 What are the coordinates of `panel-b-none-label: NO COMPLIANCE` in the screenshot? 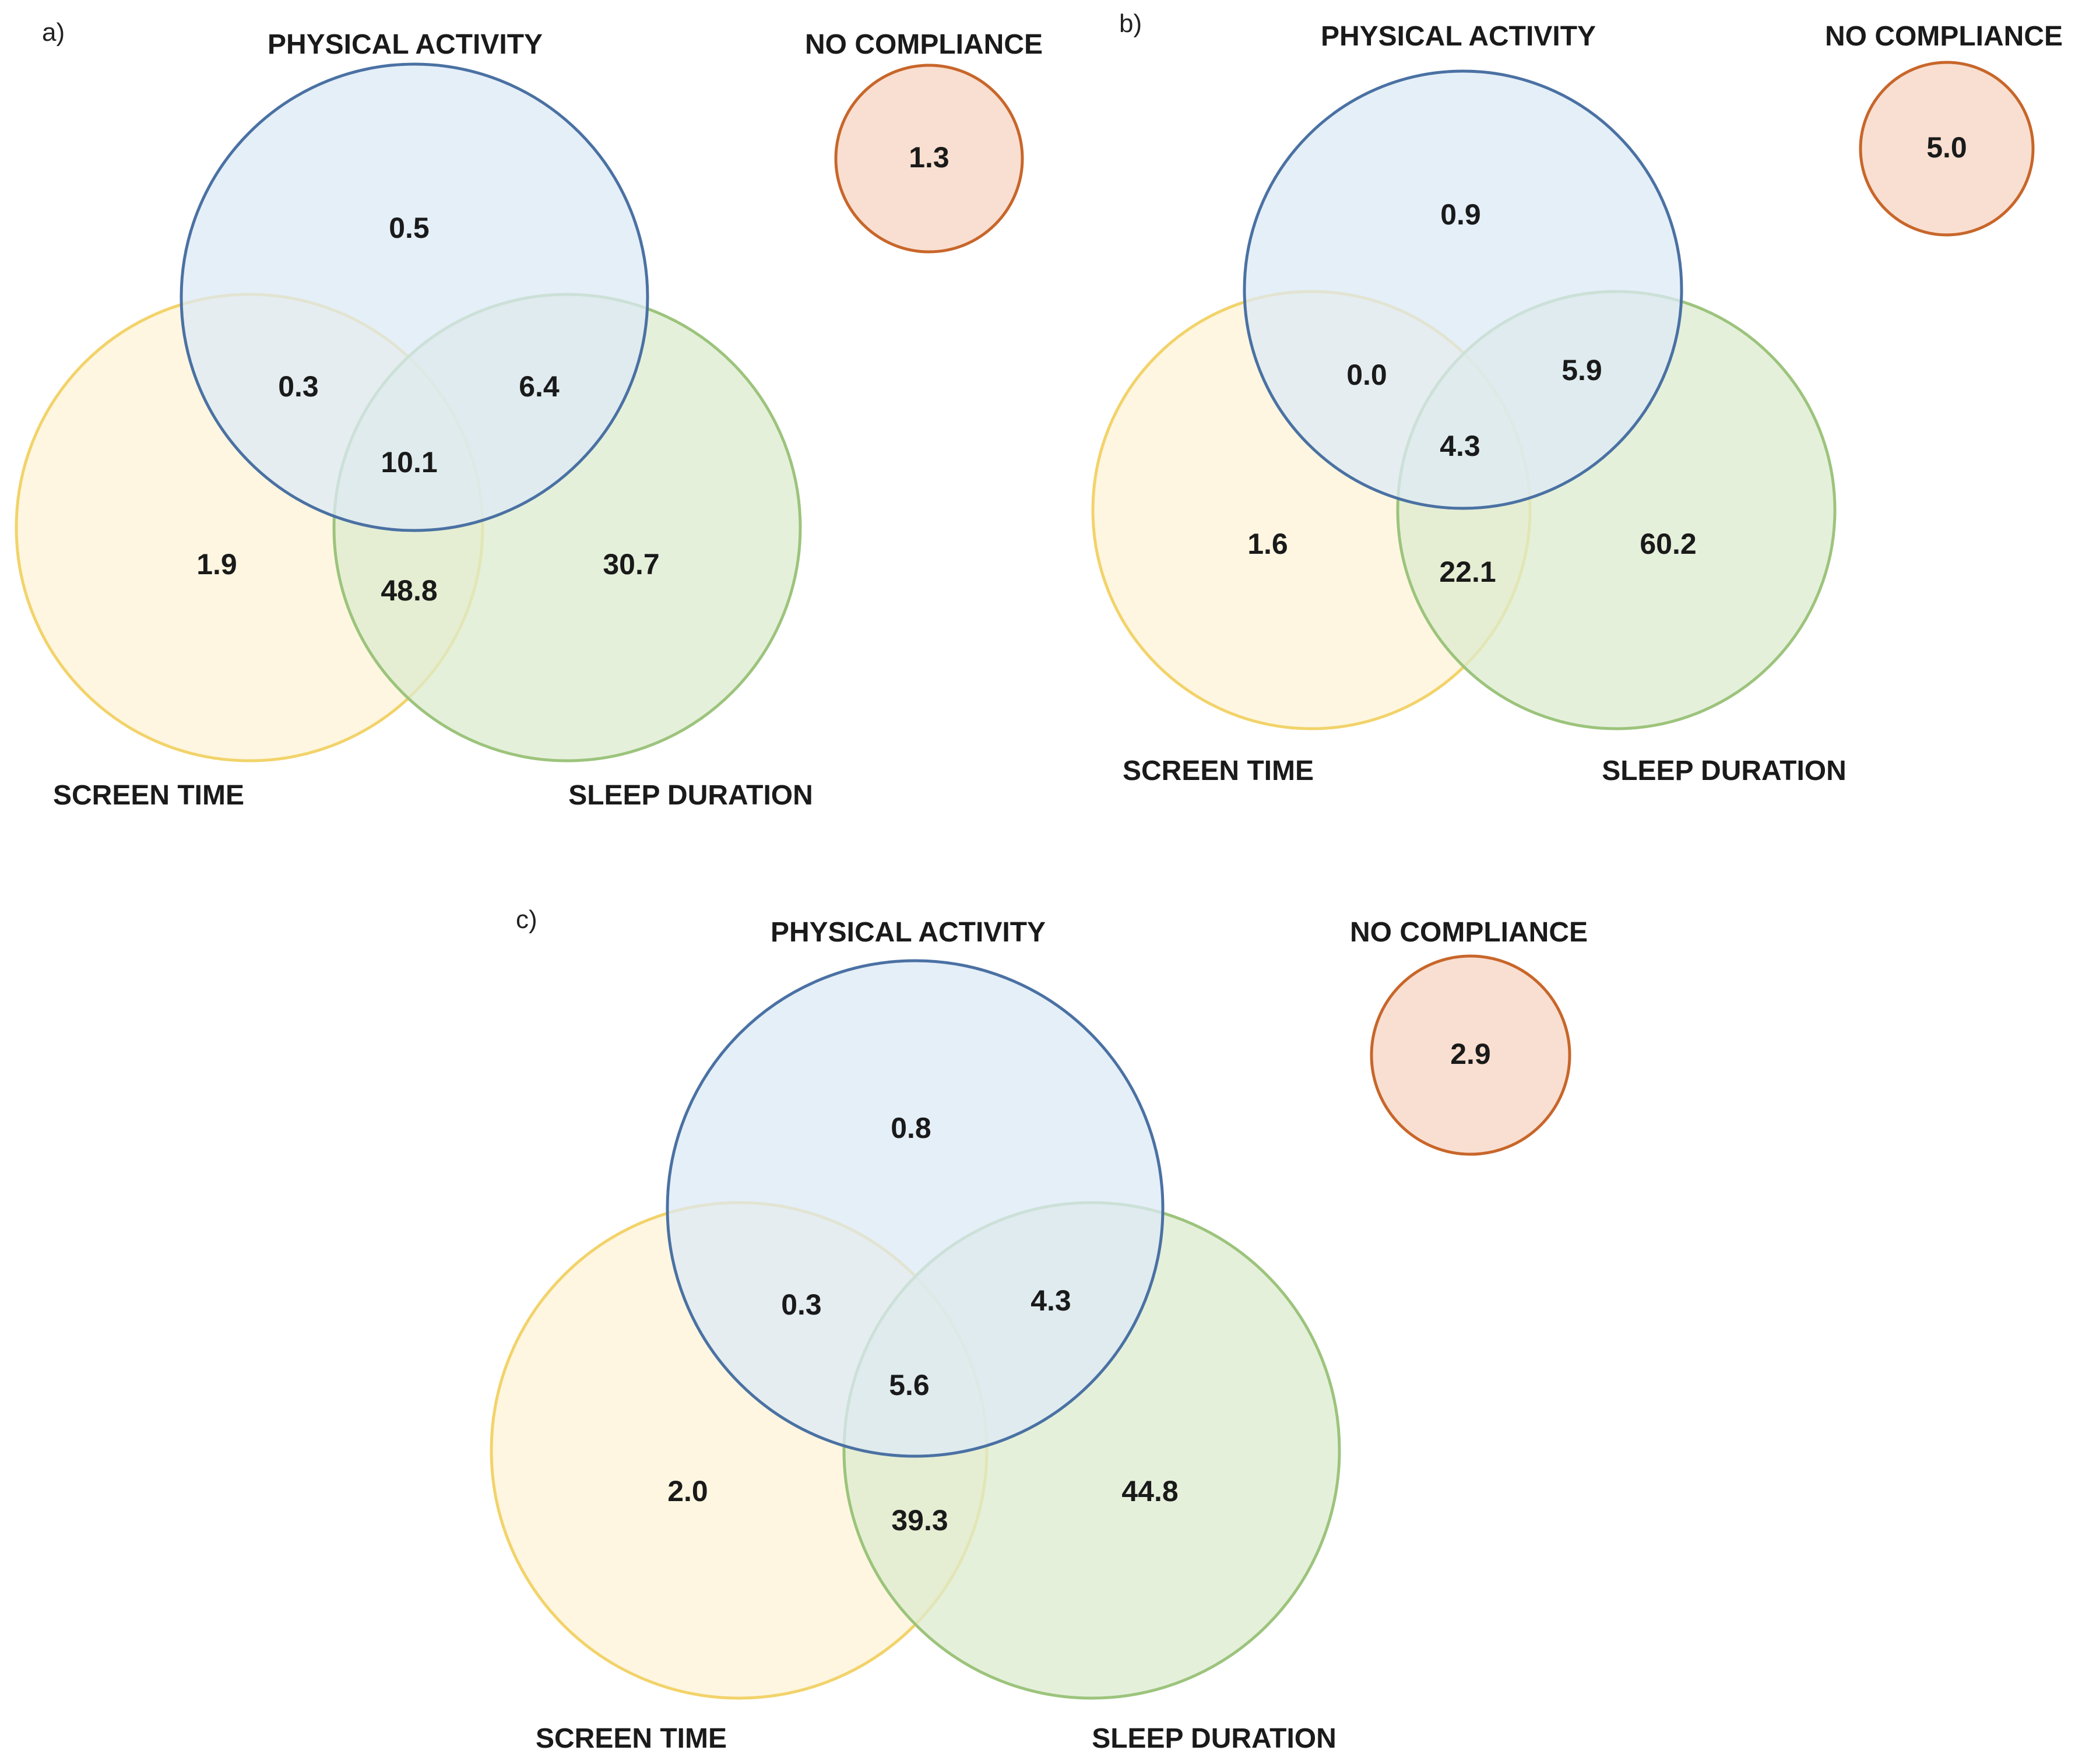 It's located at (1944, 37).